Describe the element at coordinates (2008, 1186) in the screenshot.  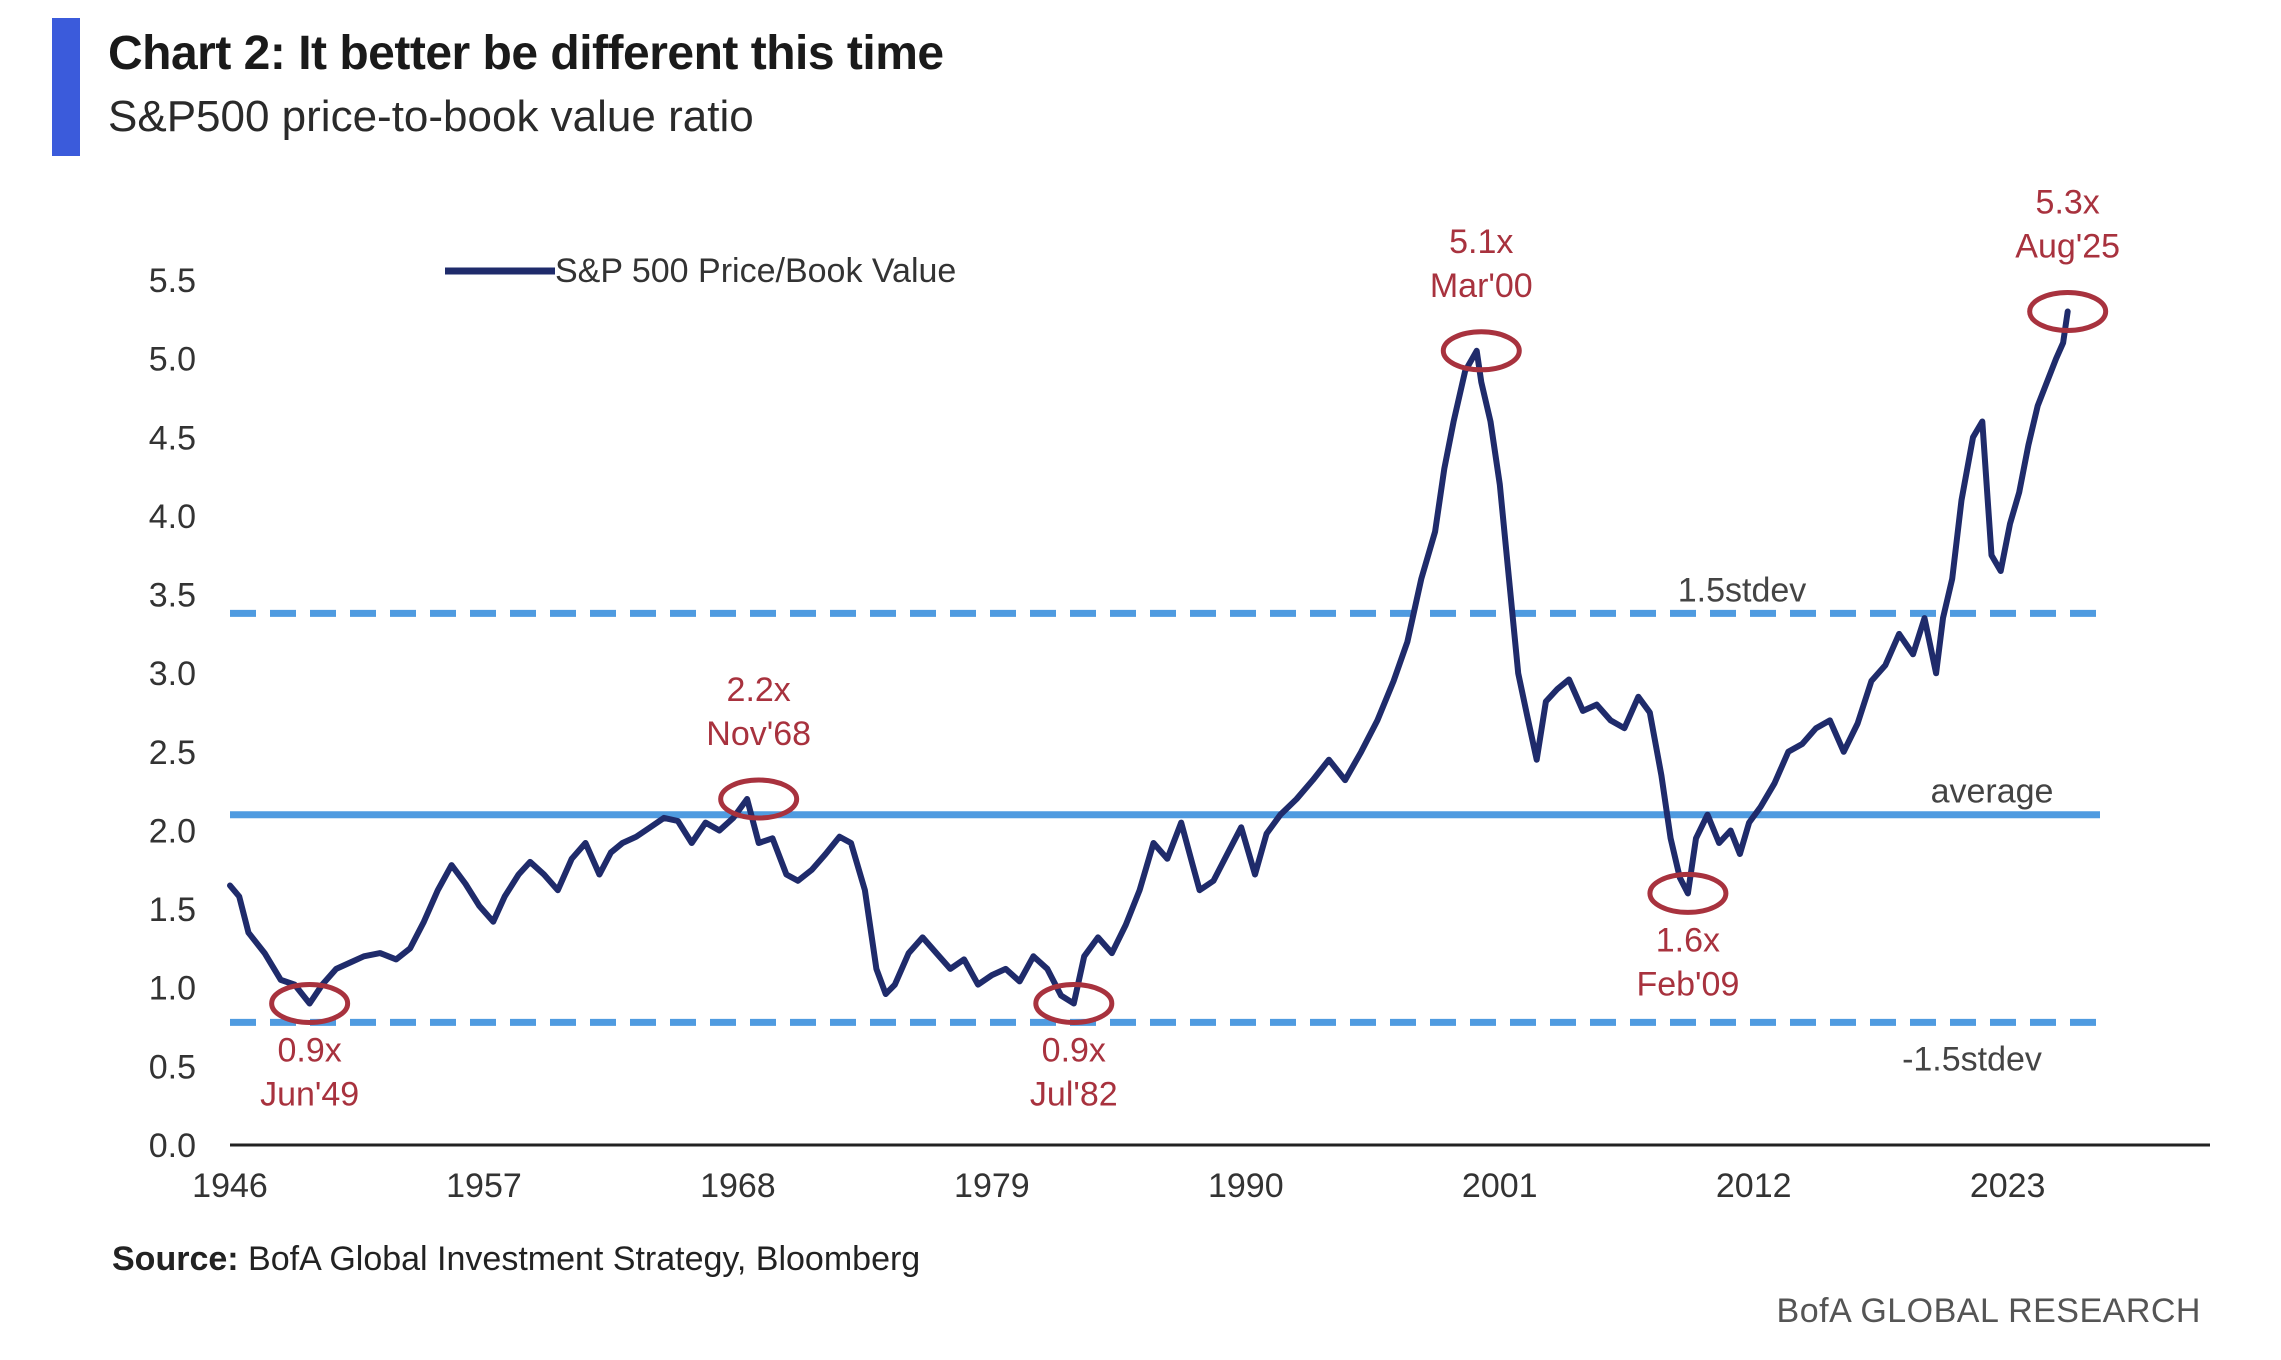
I see `x-tick-label: 2023` at that location.